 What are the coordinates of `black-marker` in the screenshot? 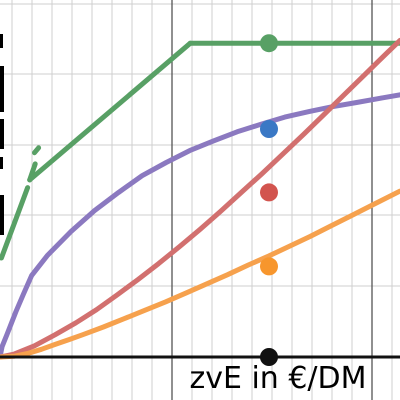 It's located at (269, 357).